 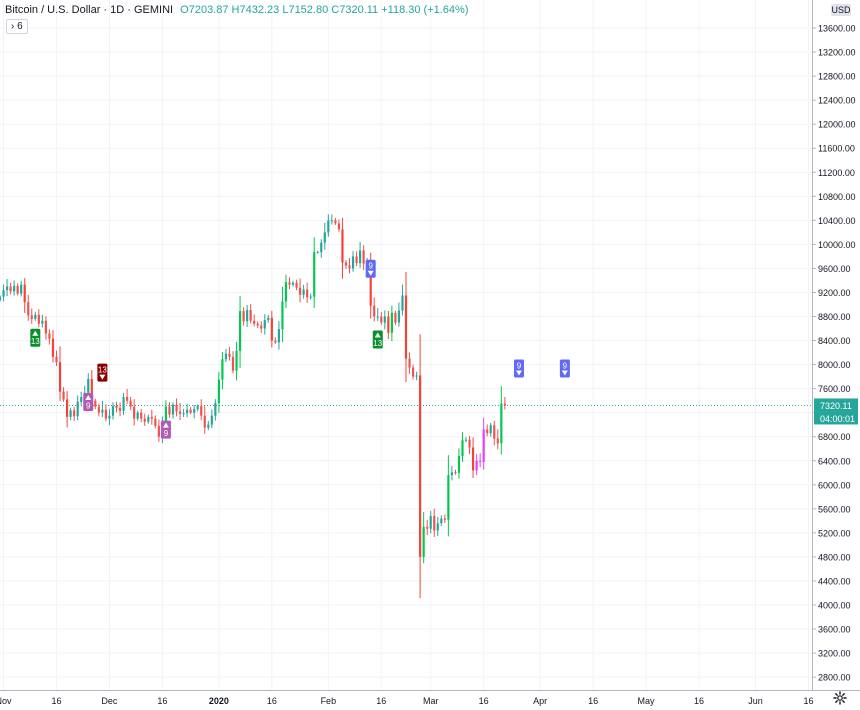 What do you see at coordinates (834, 581) in the screenshot?
I see `y-tick-label: 4400.00` at bounding box center [834, 581].